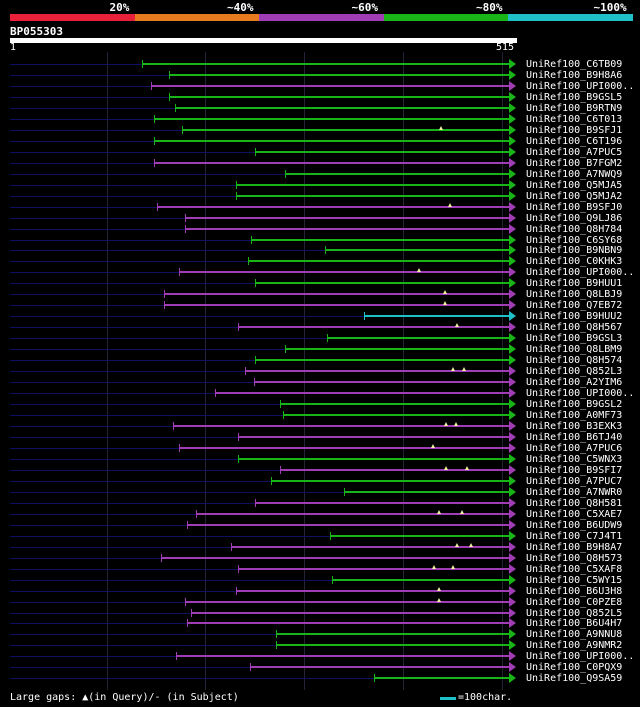 Image resolution: width=640 pixels, height=707 pixels. I want to click on hit-row: UniRef100_Q5MJA2, so click(320, 196).